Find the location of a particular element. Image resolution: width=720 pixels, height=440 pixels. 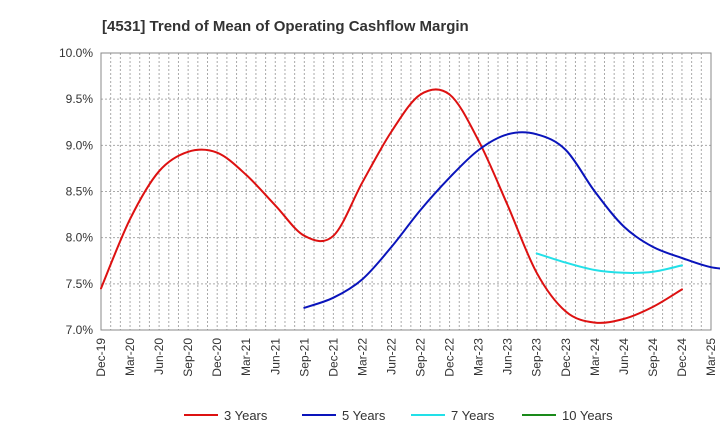

y-tick-label: 7.0% is located at coordinates (80, 330).